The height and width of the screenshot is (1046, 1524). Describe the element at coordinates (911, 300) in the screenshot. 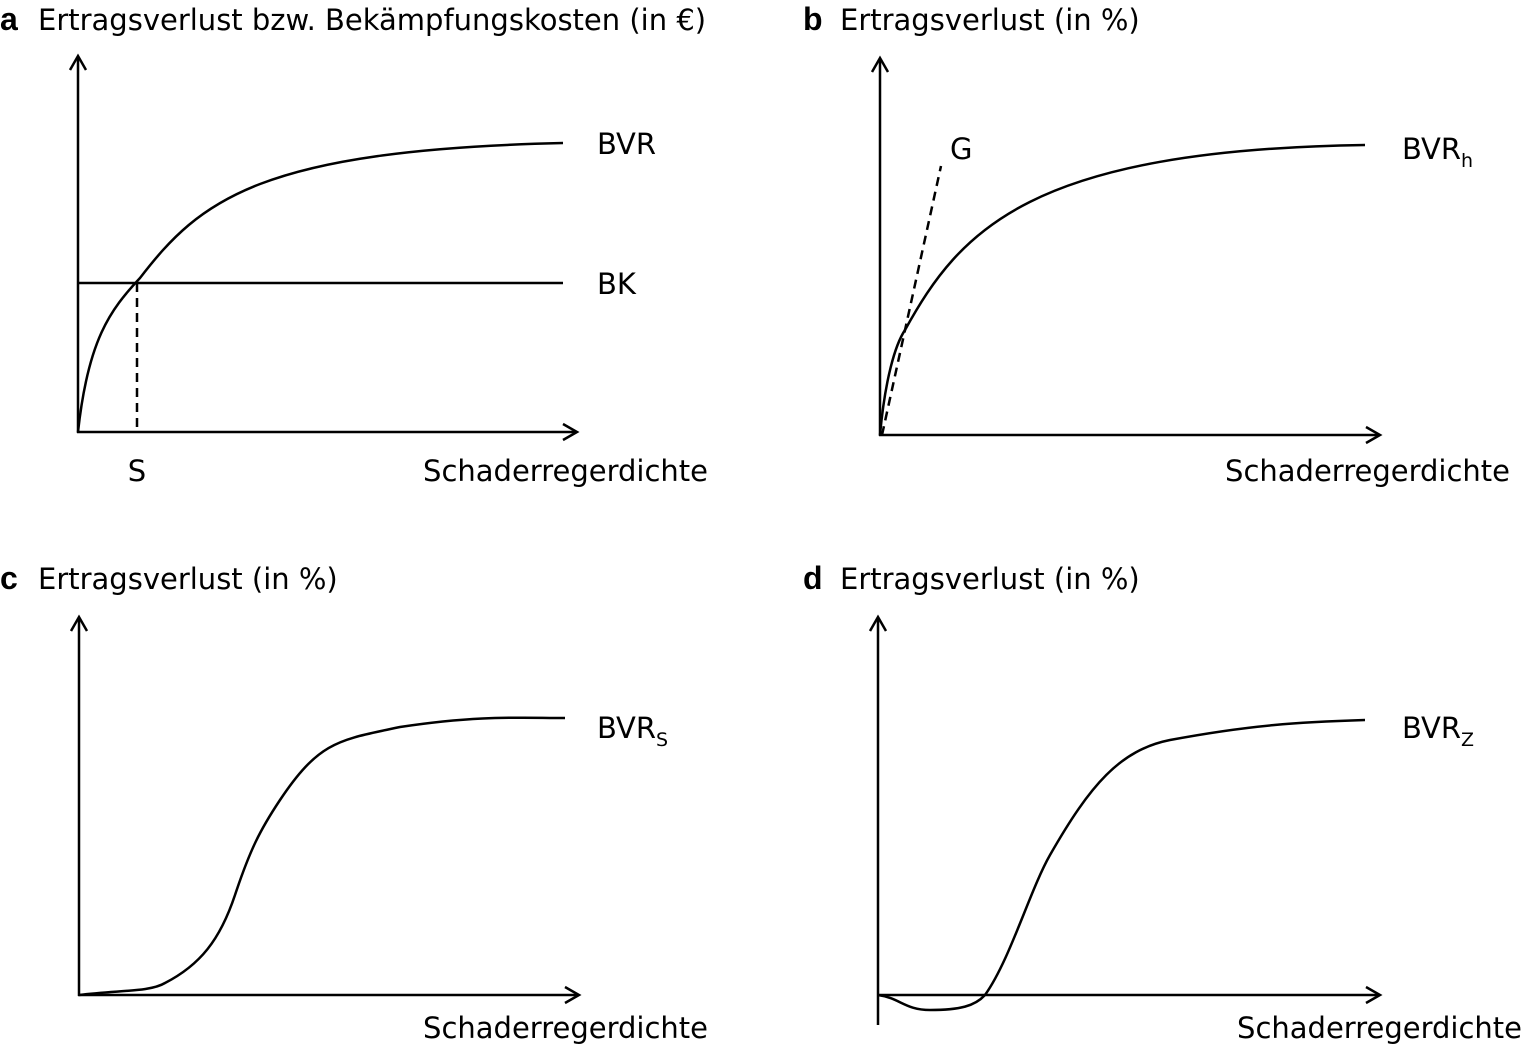

I see `tangent-line` at that location.